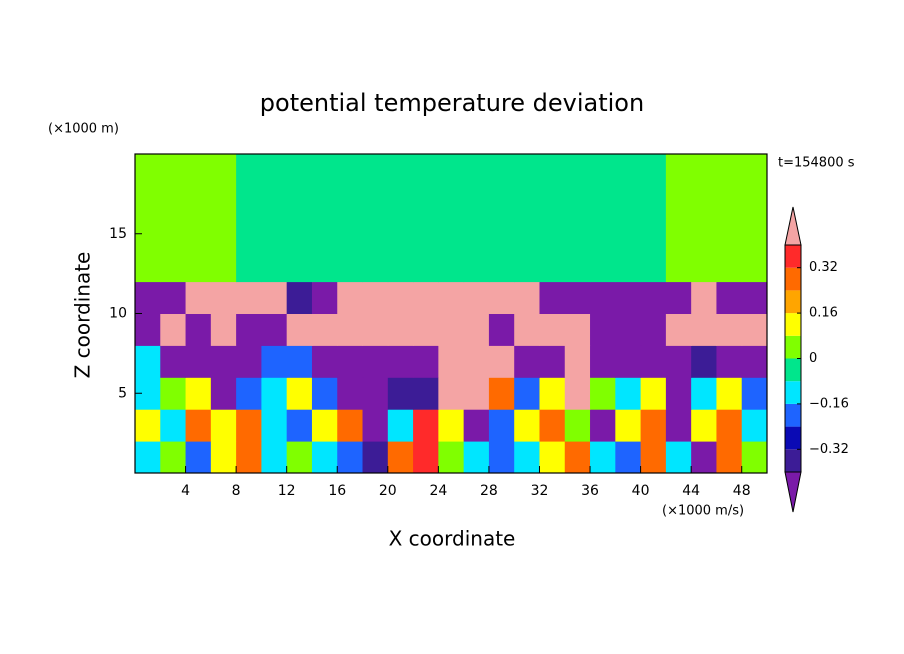  Describe the element at coordinates (823, 267) in the screenshot. I see `colorbar-label: 0.32` at that location.